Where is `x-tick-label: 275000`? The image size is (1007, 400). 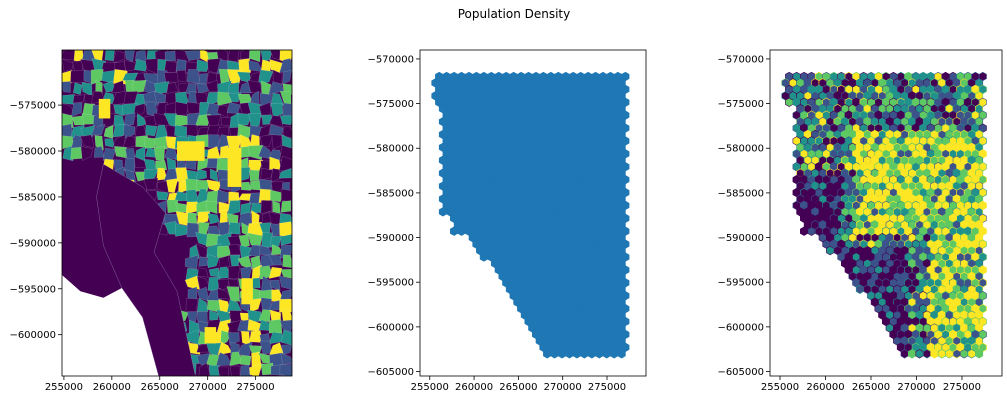
x-tick-label: 275000 is located at coordinates (607, 387).